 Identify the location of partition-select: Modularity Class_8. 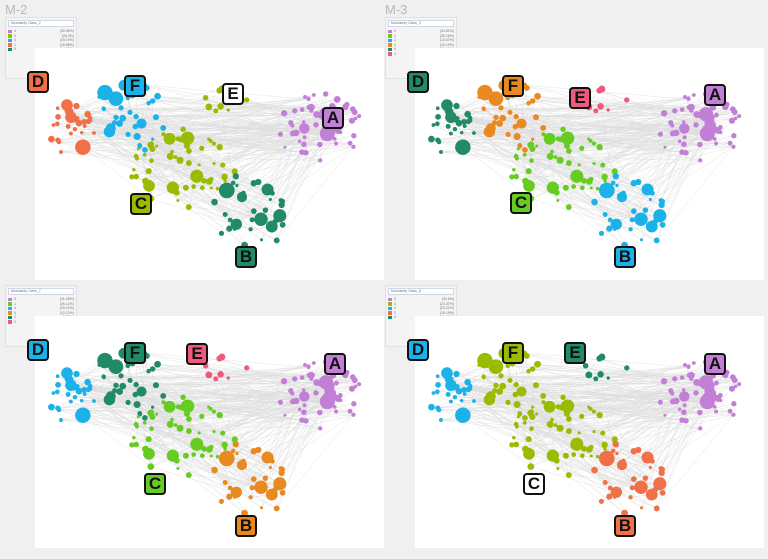
(421, 291).